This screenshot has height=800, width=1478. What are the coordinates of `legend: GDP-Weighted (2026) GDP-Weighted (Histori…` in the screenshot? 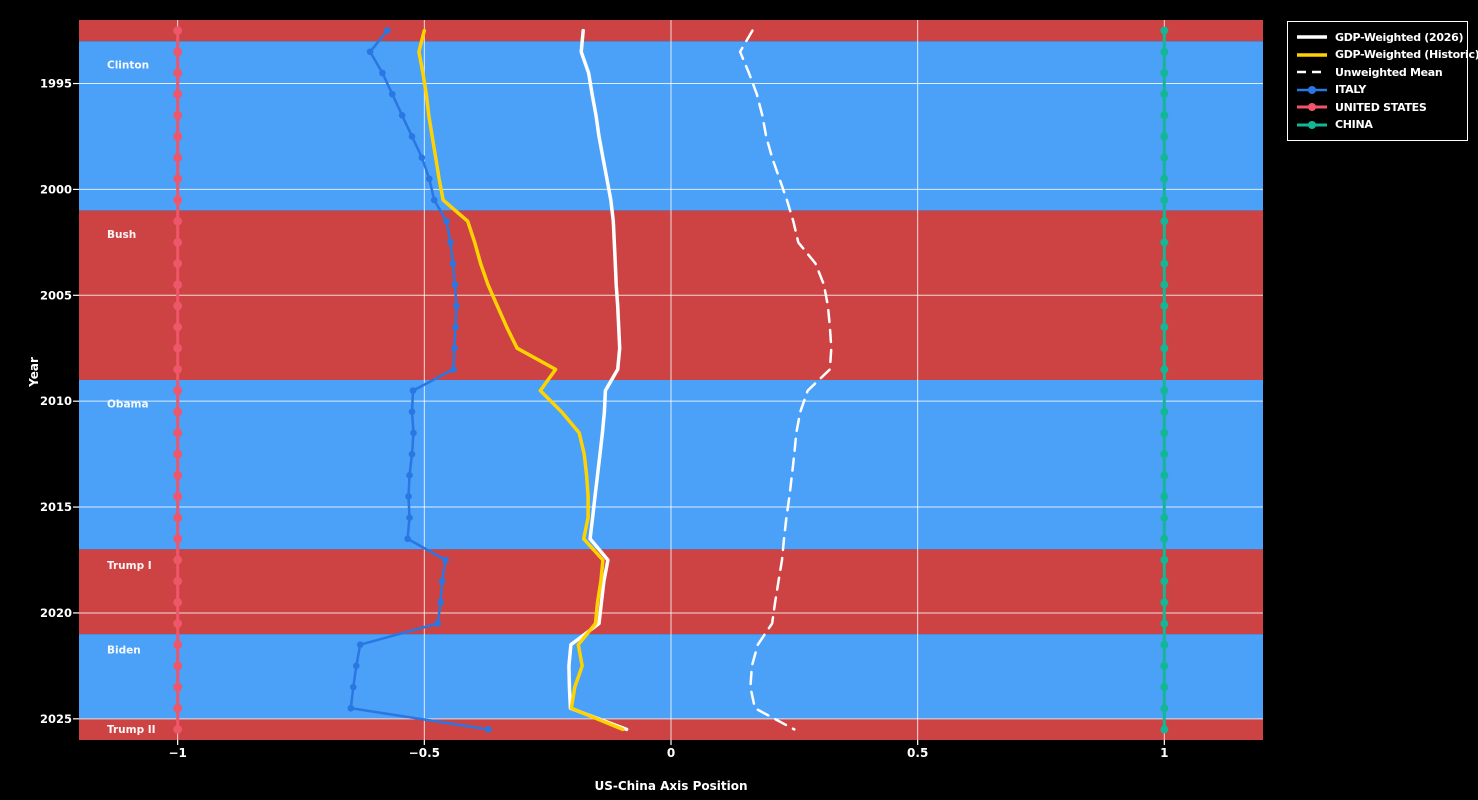 It's located at (1382, 81).